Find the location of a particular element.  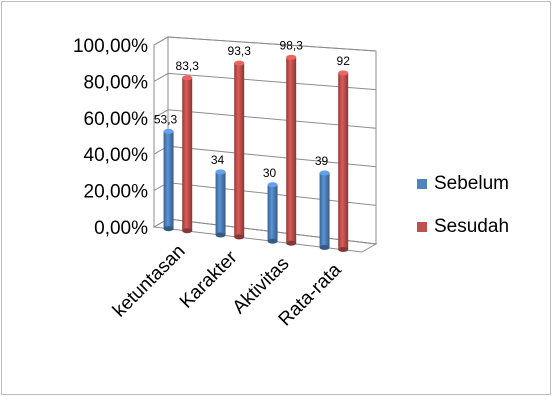

y-axis-ticks: 0,00% 20,00% 40,00% 60,00% 80,00% 100,00% is located at coordinates (110, 137).